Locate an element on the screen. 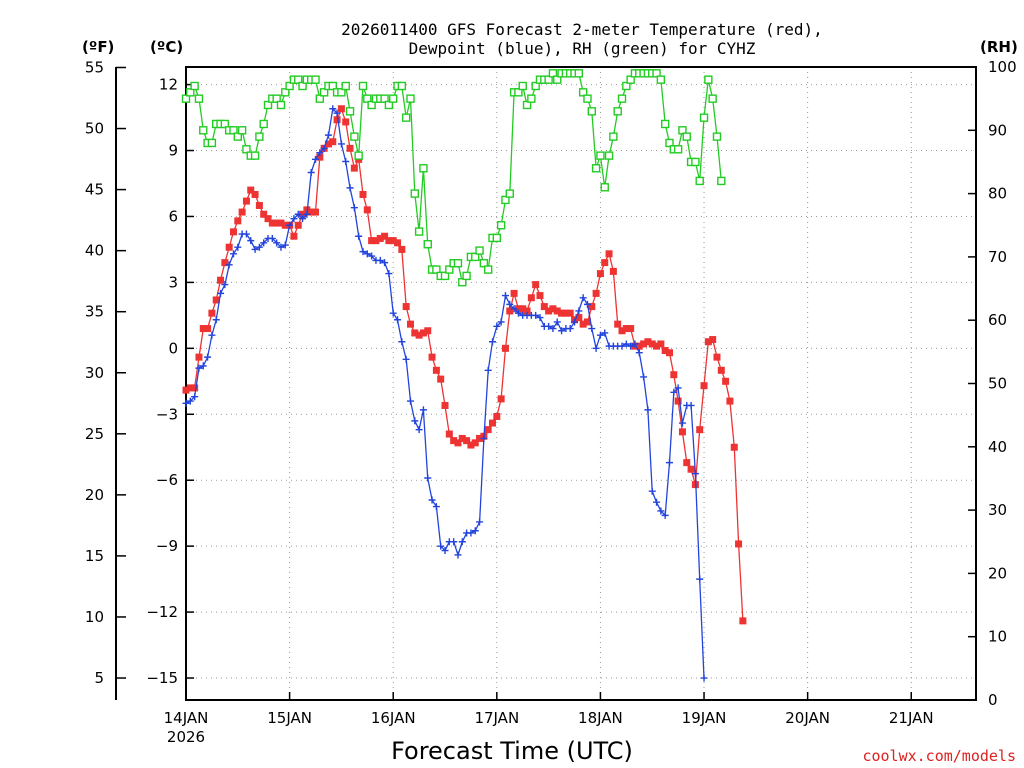 The image size is (1024, 768). fahrenheit-unit-label: (ºF) is located at coordinates (98, 47).